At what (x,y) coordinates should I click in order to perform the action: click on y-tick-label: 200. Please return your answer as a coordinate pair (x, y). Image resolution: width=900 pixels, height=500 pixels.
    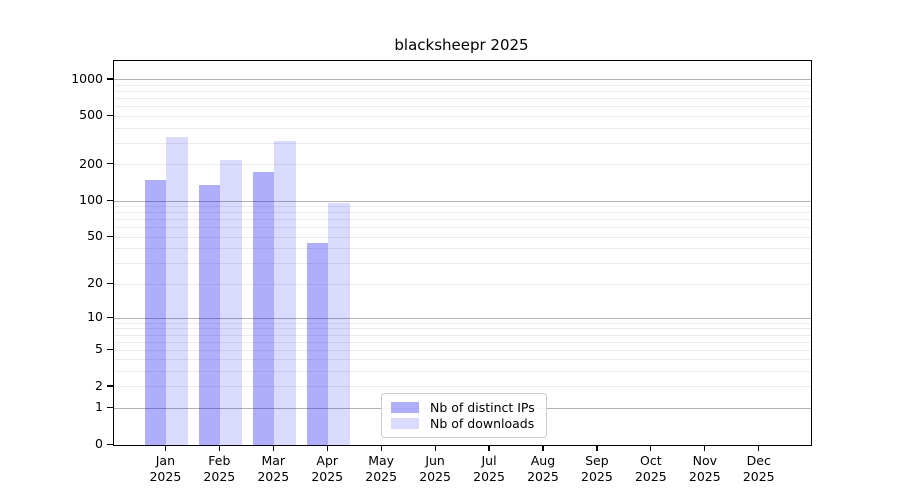
    Looking at the image, I should click on (91, 163).